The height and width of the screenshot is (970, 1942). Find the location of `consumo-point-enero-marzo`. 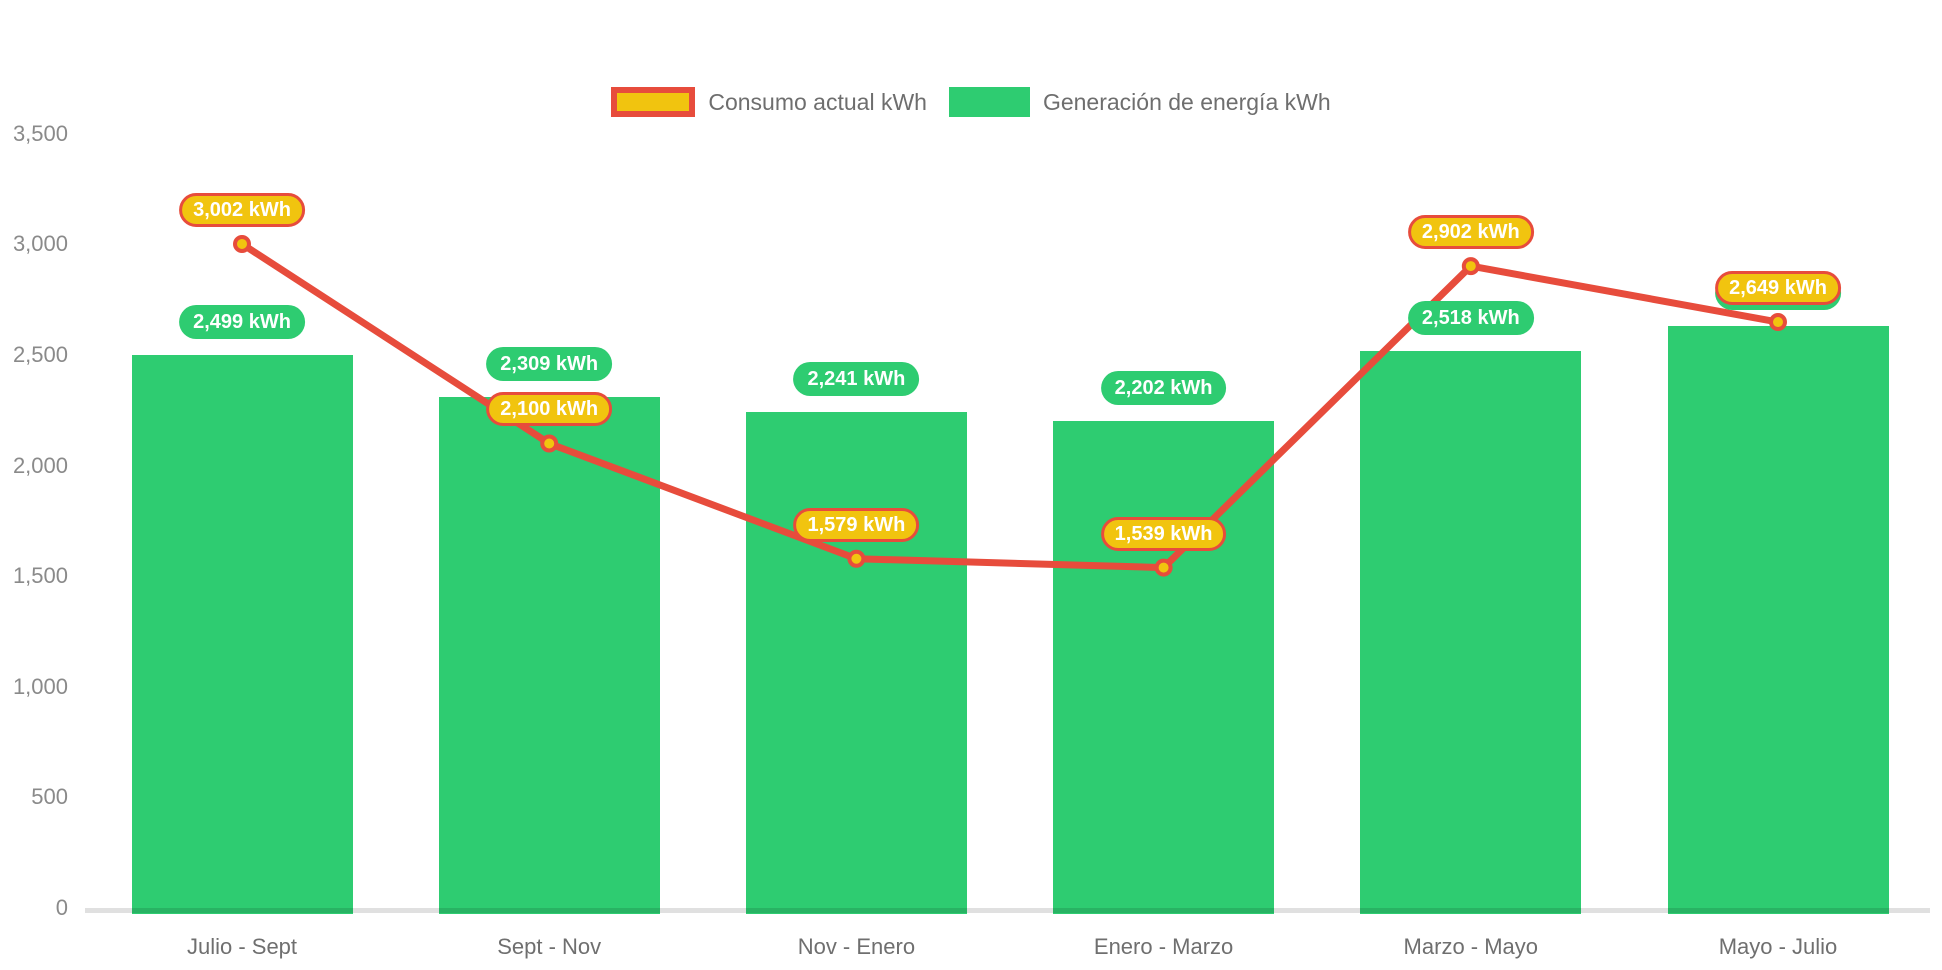

consumo-point-enero-marzo is located at coordinates (1163, 567).